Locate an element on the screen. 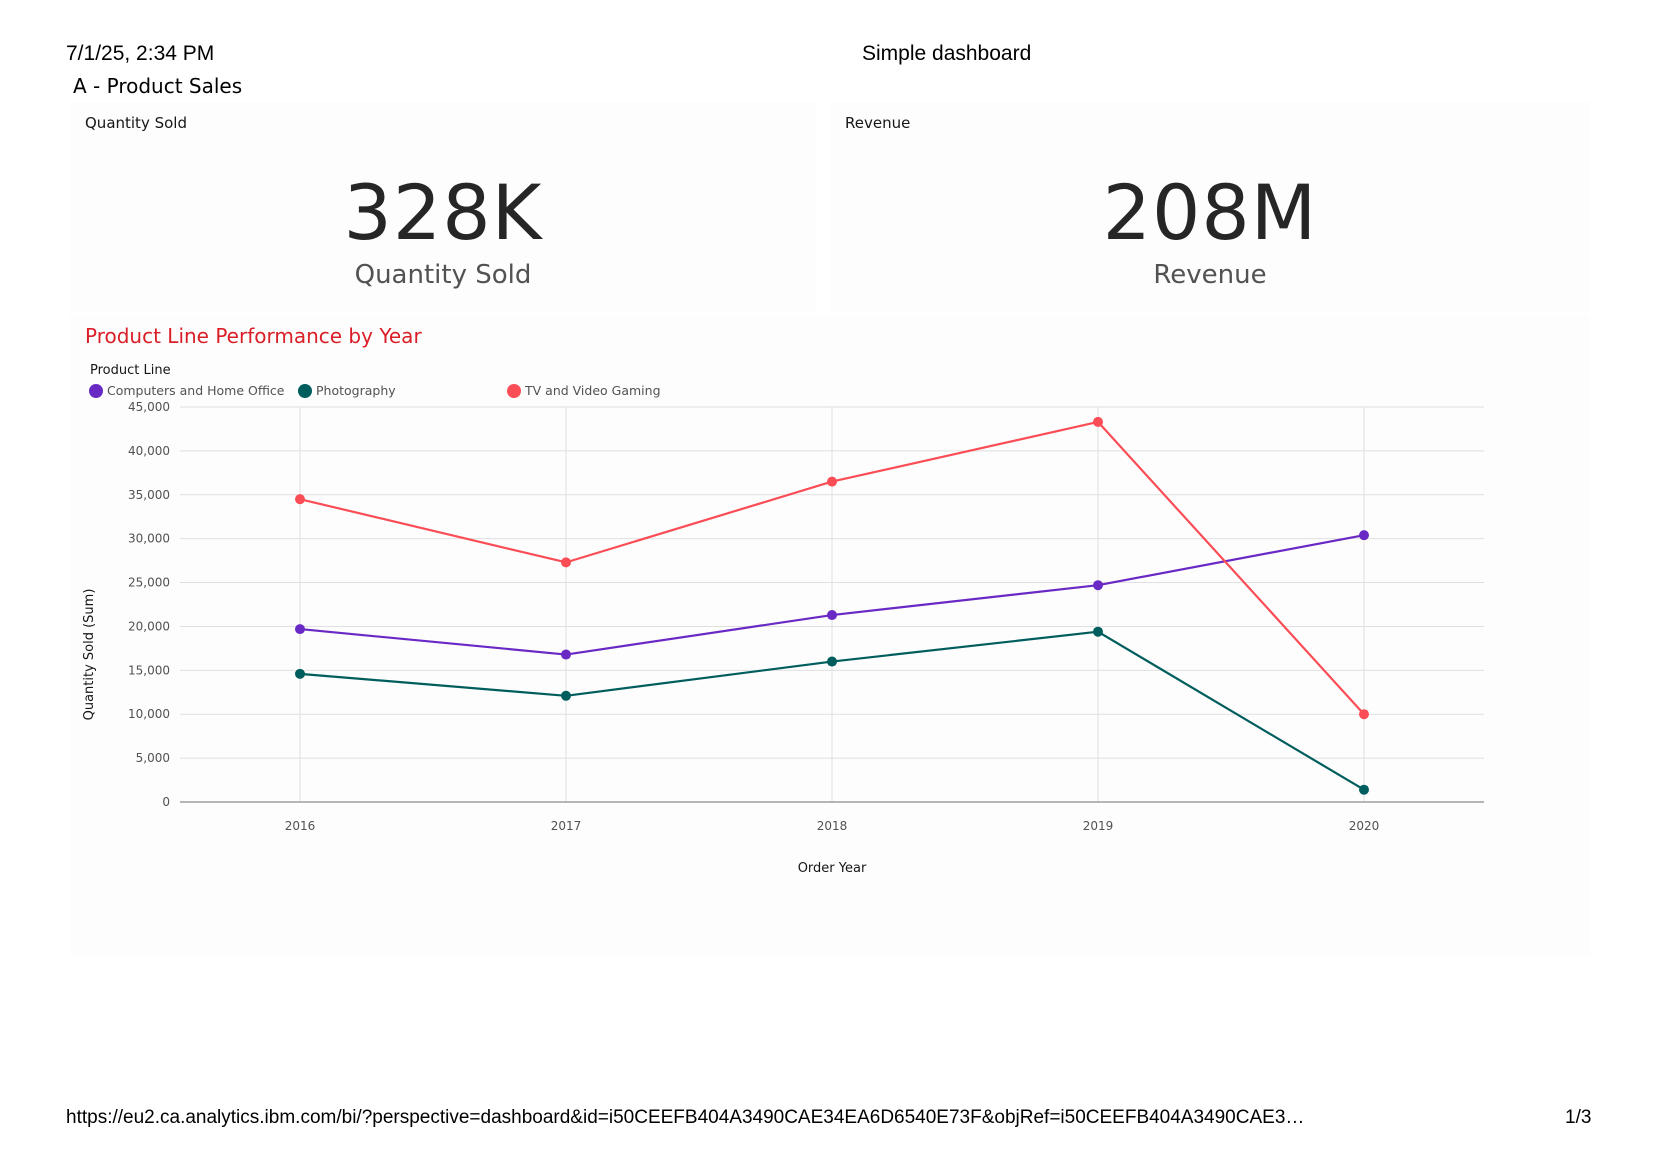 The image size is (1654, 1166). x-axis-title: Order Year is located at coordinates (832, 868).